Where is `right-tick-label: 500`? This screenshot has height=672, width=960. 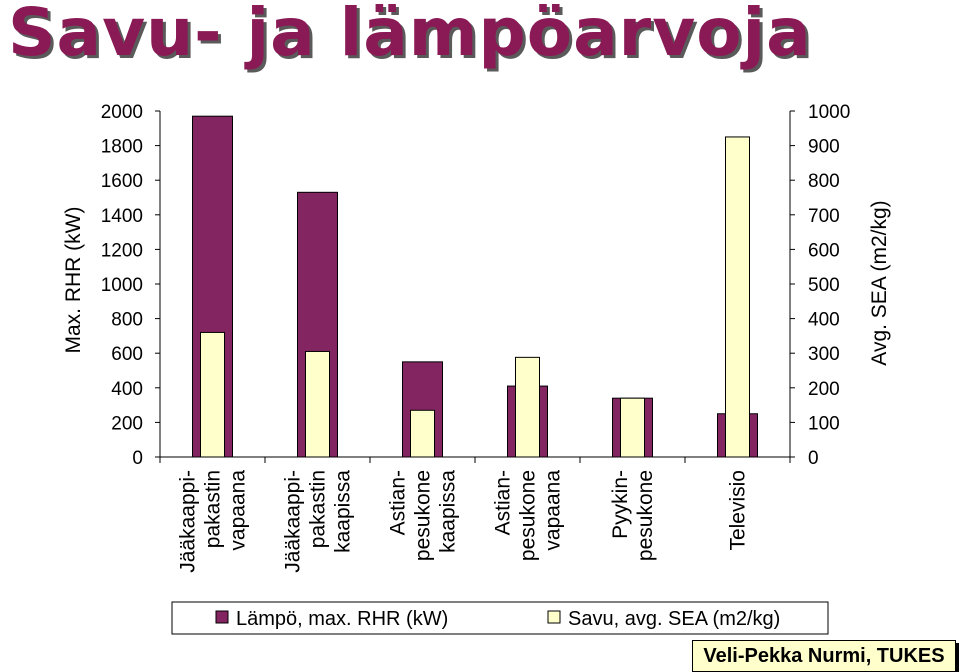 right-tick-label: 500 is located at coordinates (824, 285).